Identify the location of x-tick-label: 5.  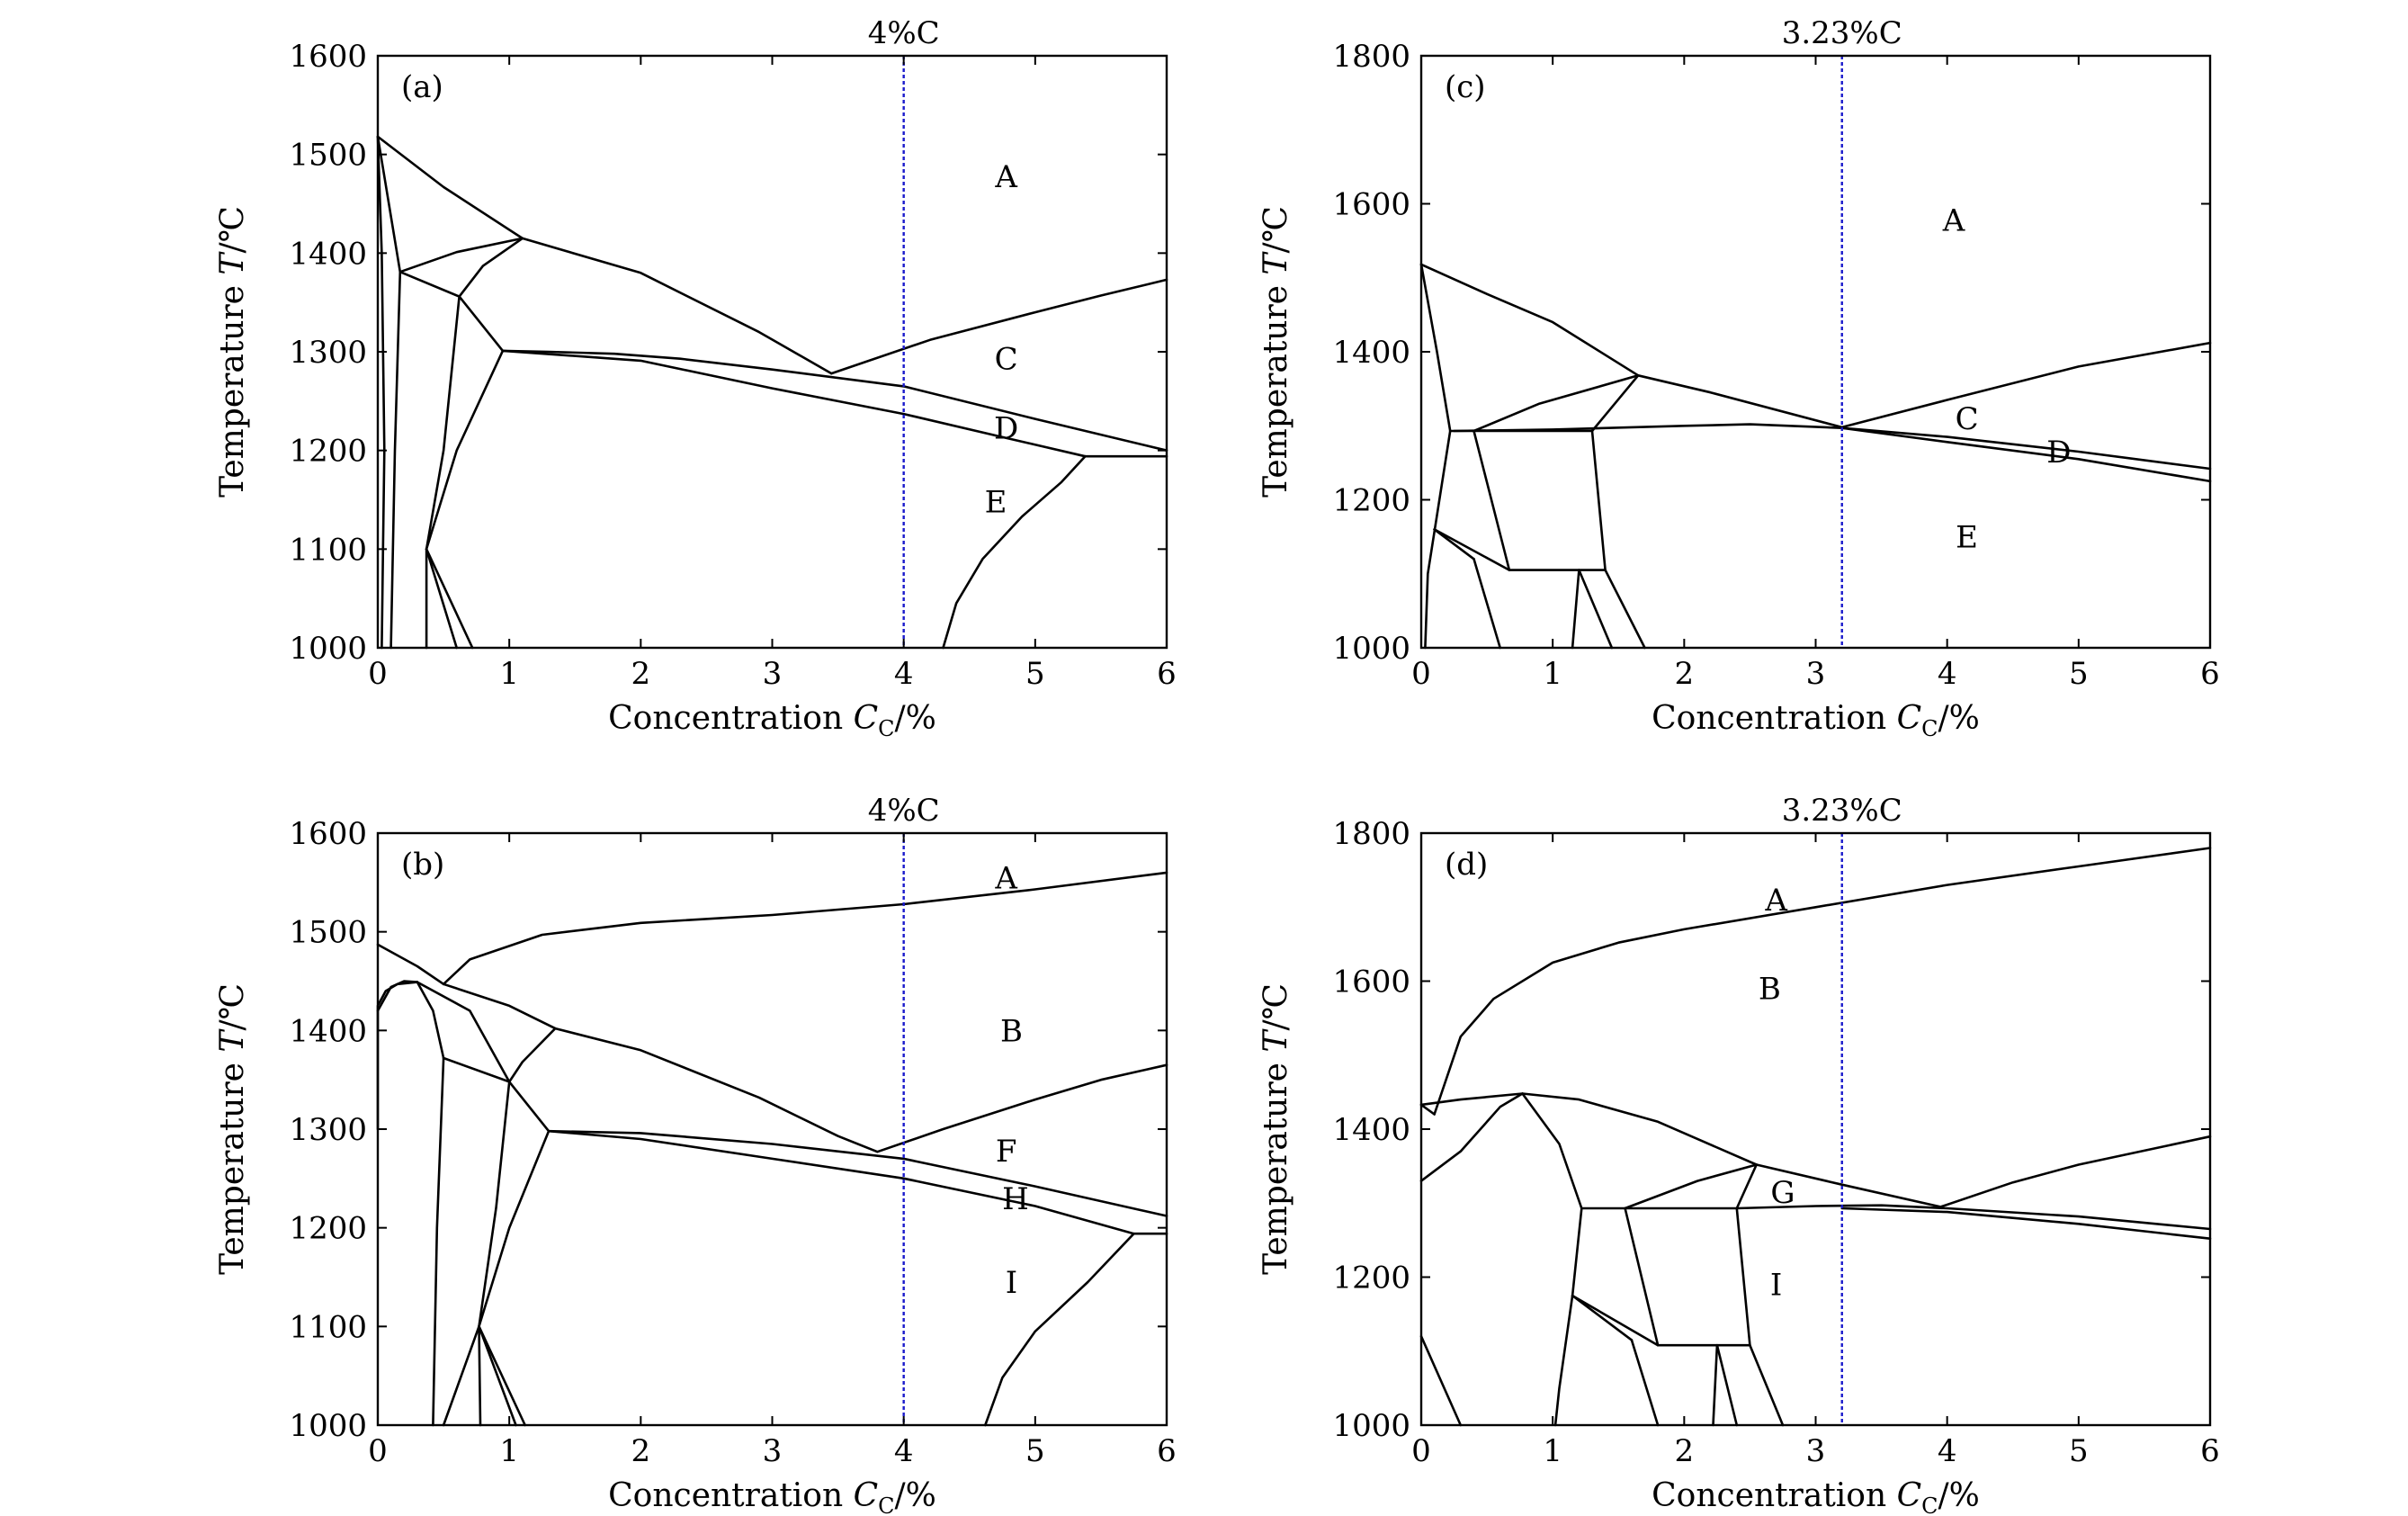
(2079, 1451).